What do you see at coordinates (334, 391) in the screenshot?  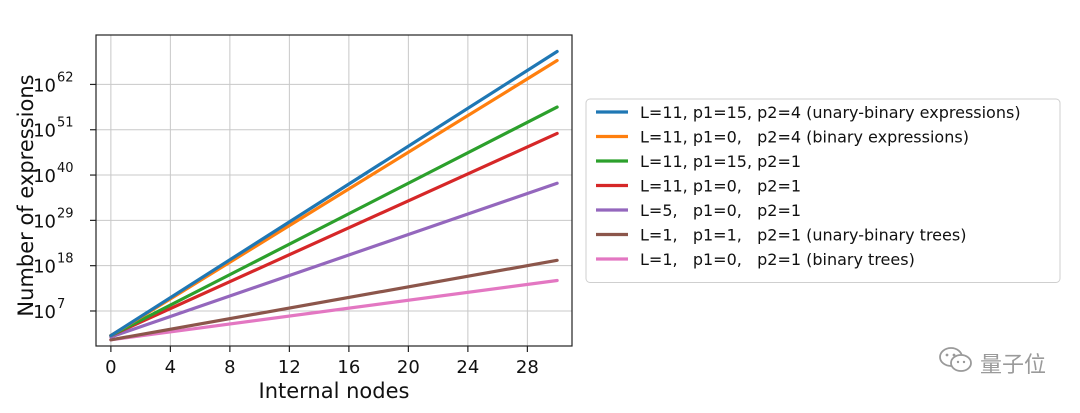 I see `x-axis-label: Internal nodes` at bounding box center [334, 391].